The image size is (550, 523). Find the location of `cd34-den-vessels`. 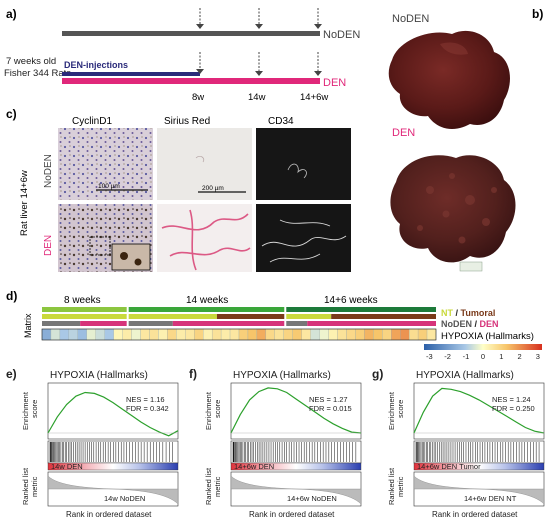

cd34-den-vessels is located at coordinates (304, 241).